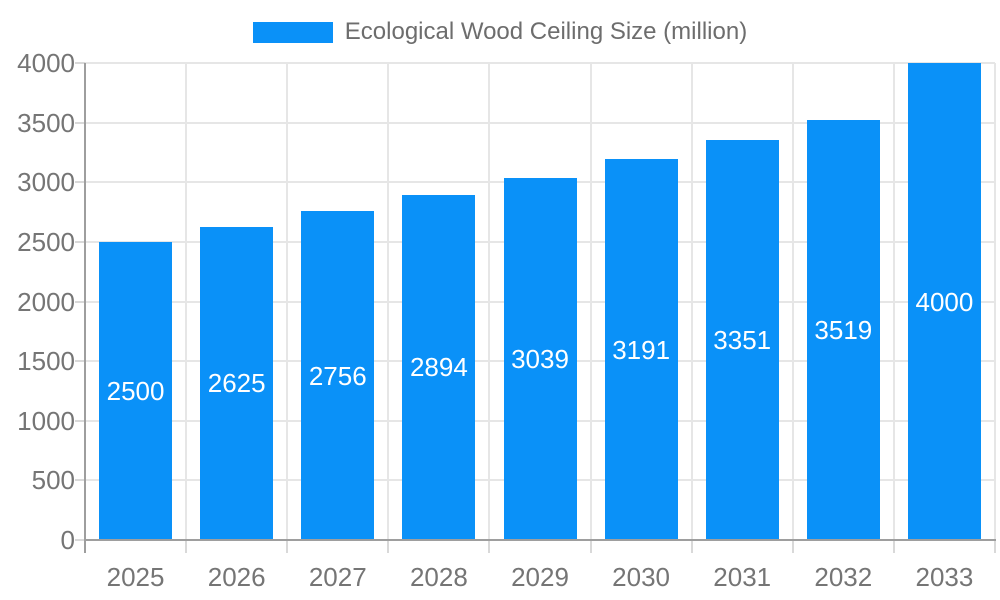  I want to click on y-axis-label: 1500, so click(46, 361).